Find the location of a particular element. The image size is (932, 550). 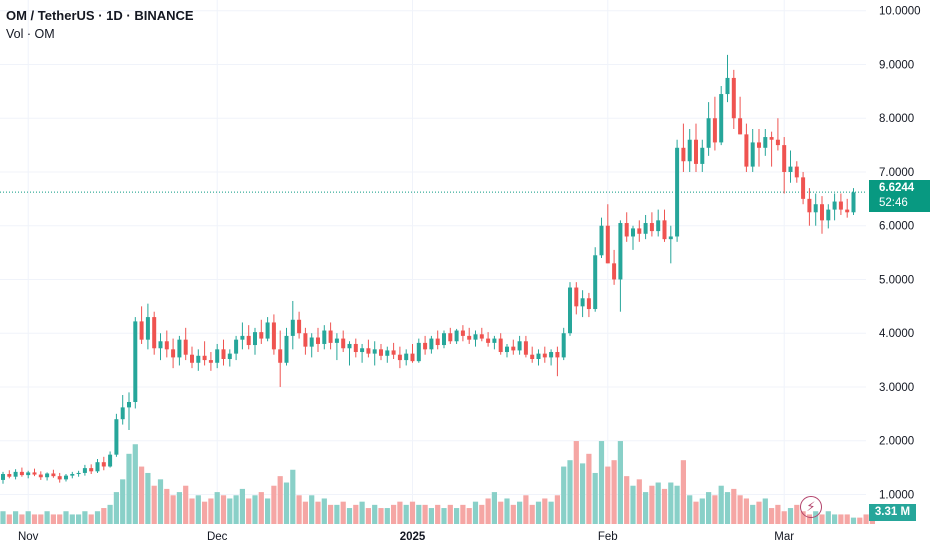

x-tick-label: Dec is located at coordinates (217, 537).